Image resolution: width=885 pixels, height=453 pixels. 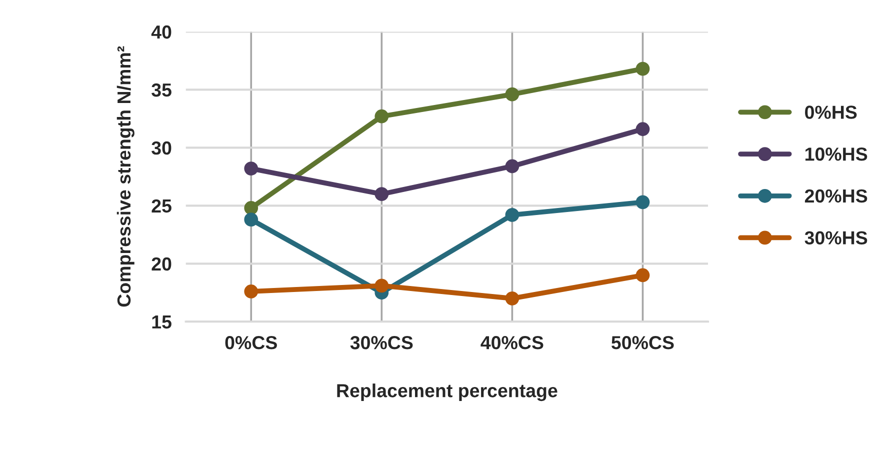 I want to click on y-tick-label: 40, so click(x=161, y=32).